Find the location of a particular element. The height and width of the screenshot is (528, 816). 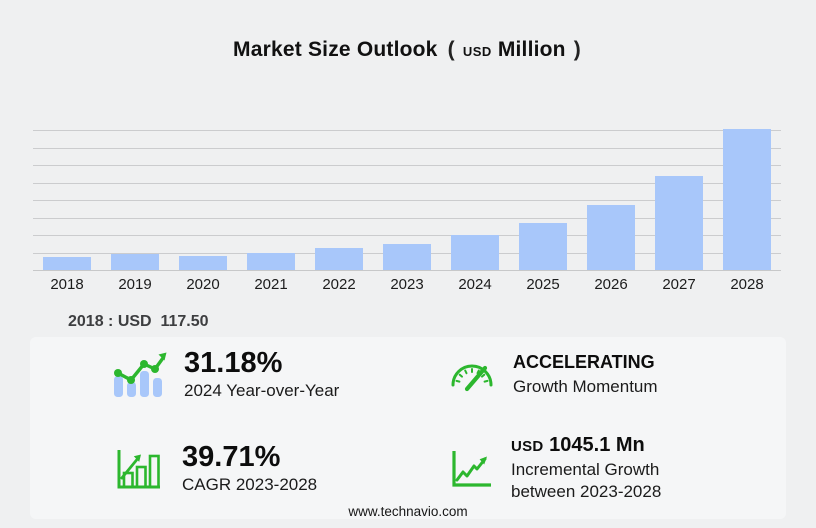

bar-slot-2023 is located at coordinates (407, 200).